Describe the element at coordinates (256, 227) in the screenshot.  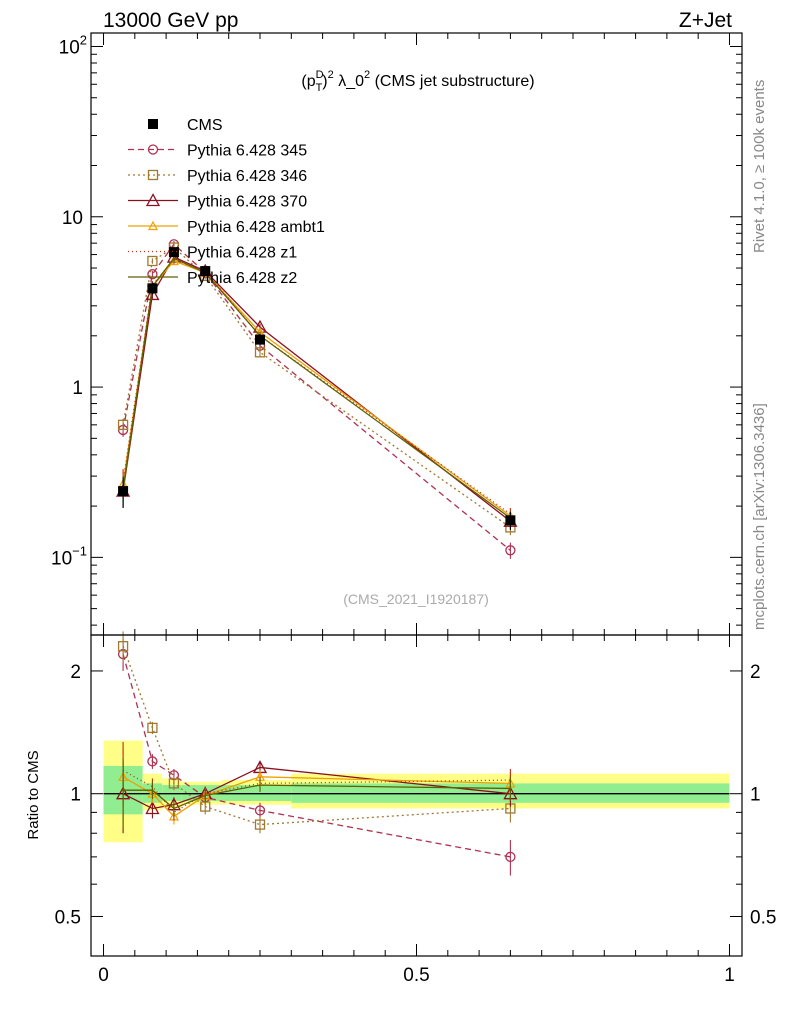
I see `legend-label: Pythia 6.428 ambt1` at that location.